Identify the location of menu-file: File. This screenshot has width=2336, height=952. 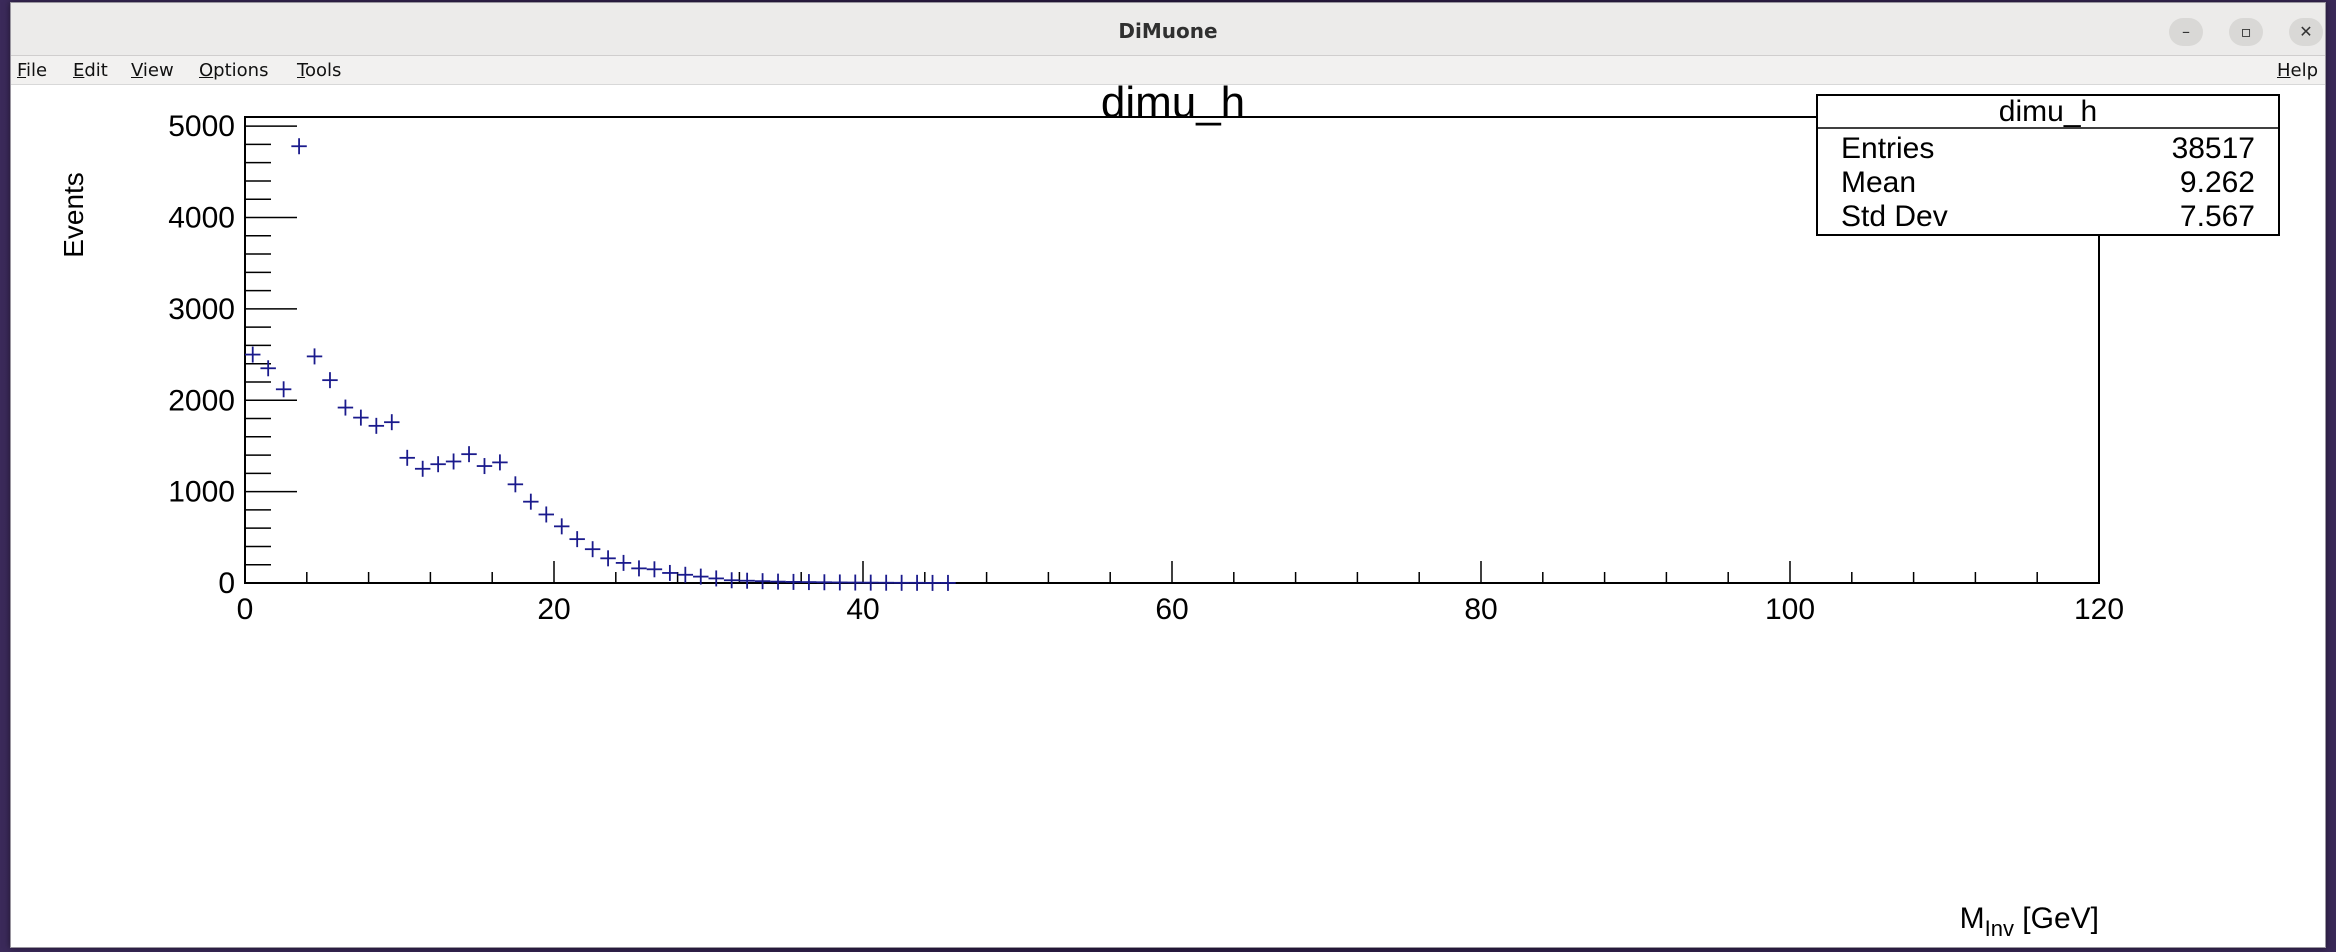
(32, 70).